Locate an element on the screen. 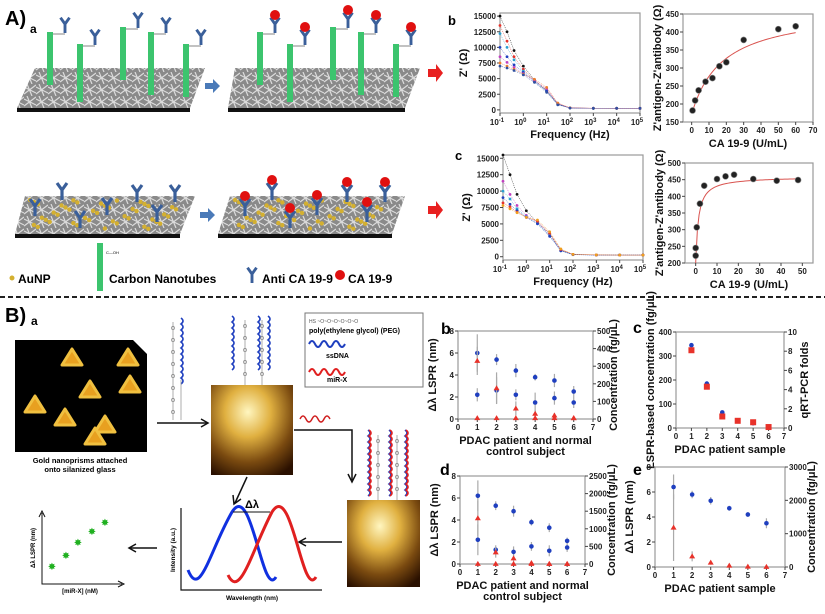 The image size is (825, 614). x-tick-label: 3 is located at coordinates (722, 436).